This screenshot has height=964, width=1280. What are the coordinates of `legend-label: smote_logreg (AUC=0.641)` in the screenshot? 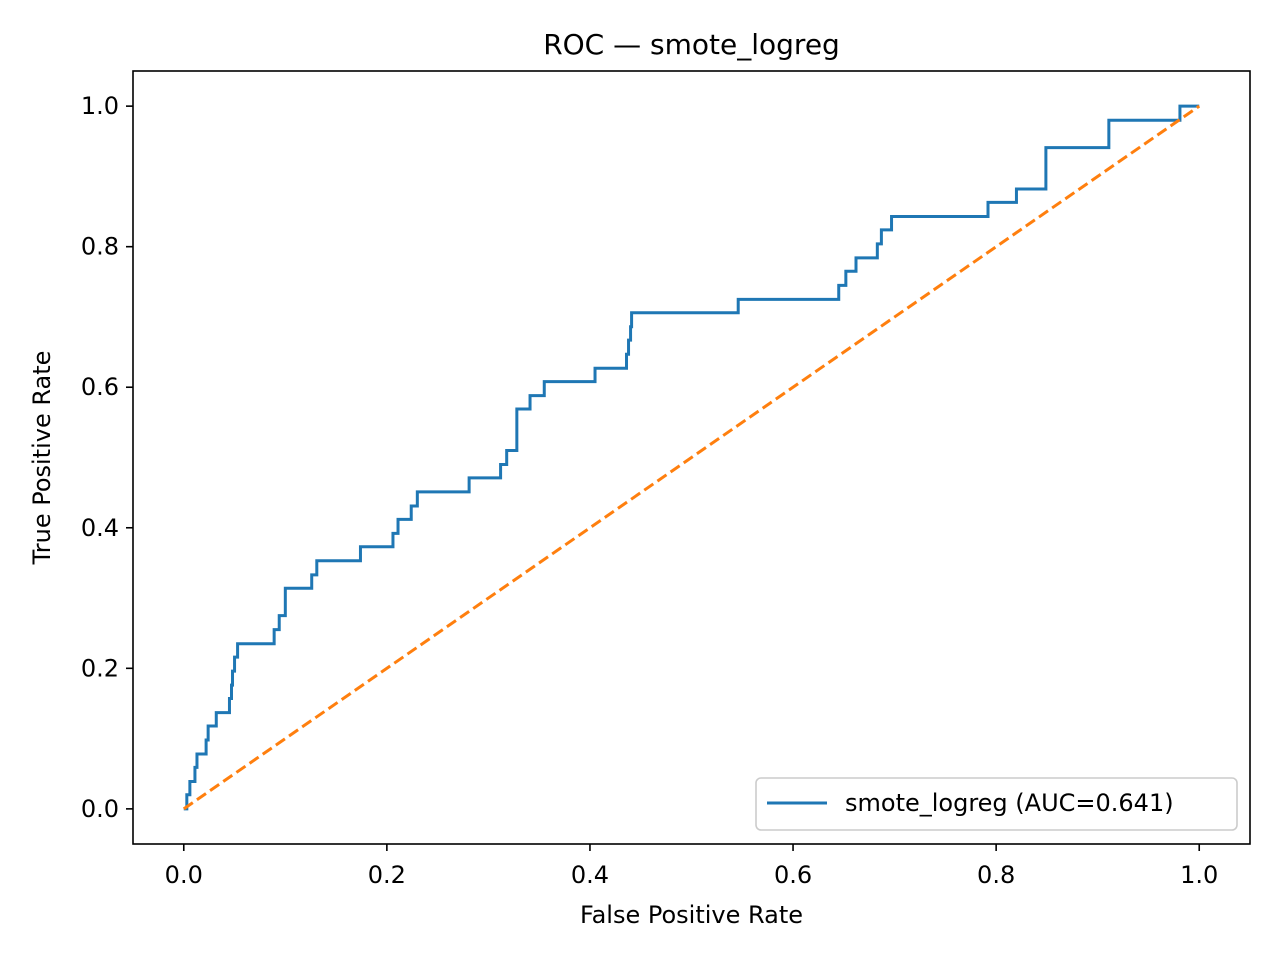 It's located at (1009, 803).